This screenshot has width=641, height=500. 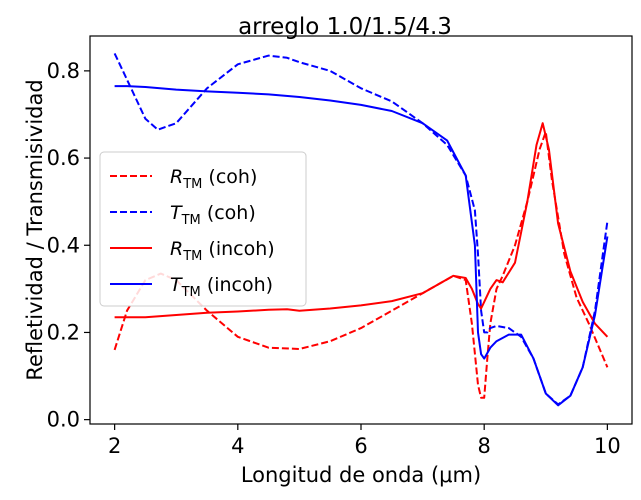 What do you see at coordinates (237, 446) in the screenshot?
I see `x-tick-label: 4` at bounding box center [237, 446].